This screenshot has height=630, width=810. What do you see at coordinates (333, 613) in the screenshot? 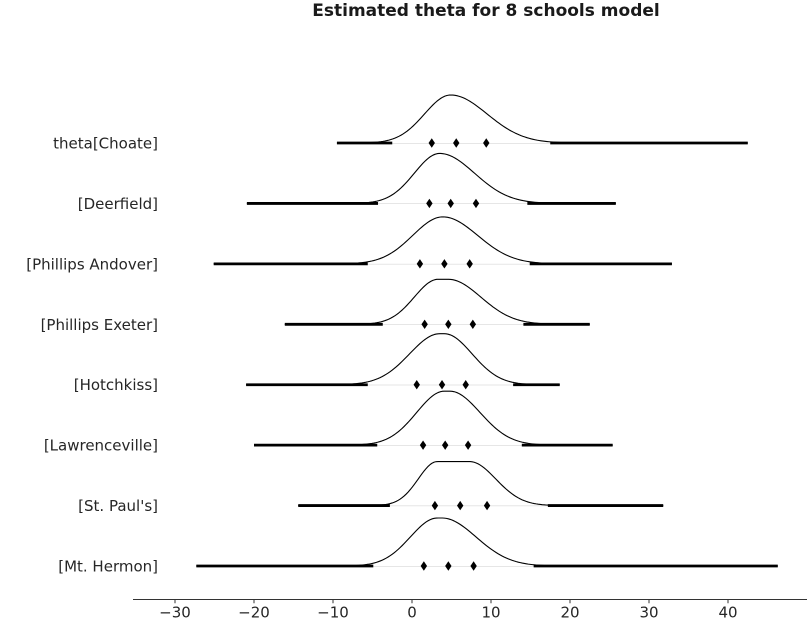
I see `x-tick-label: −10` at bounding box center [333, 613].